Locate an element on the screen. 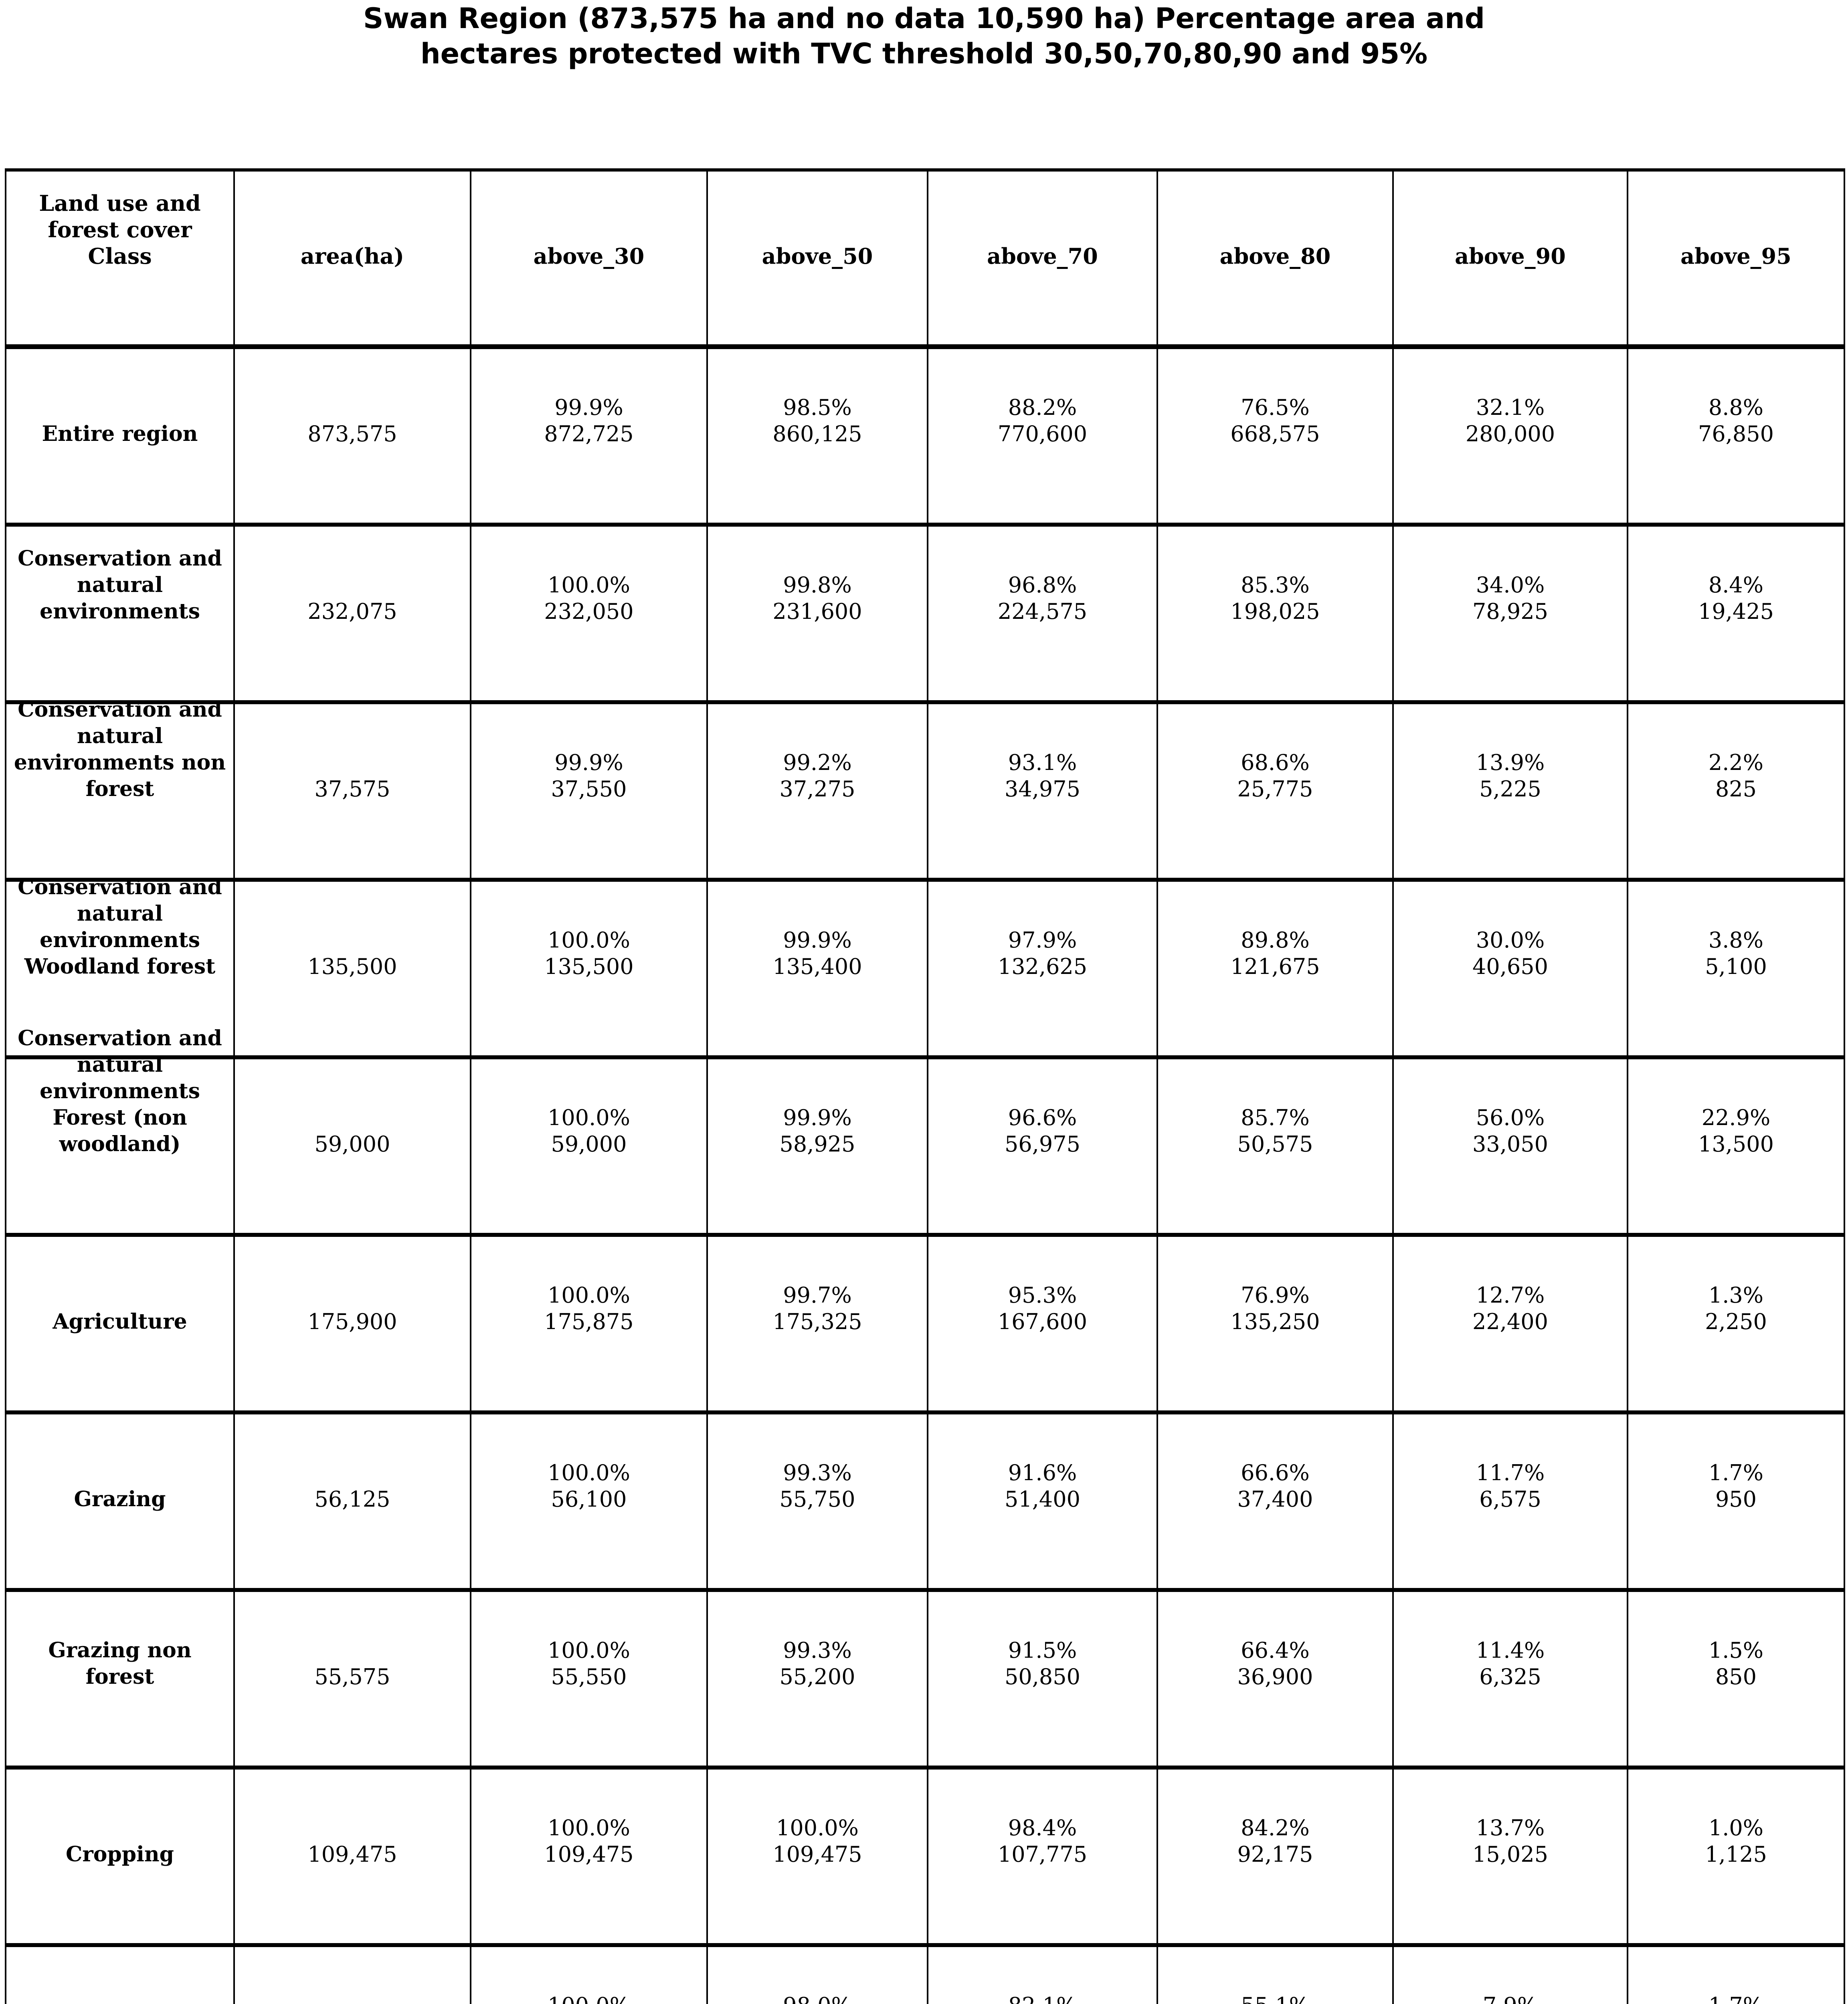 This screenshot has width=1848, height=2004. pct-value: 68.6% is located at coordinates (1275, 762).